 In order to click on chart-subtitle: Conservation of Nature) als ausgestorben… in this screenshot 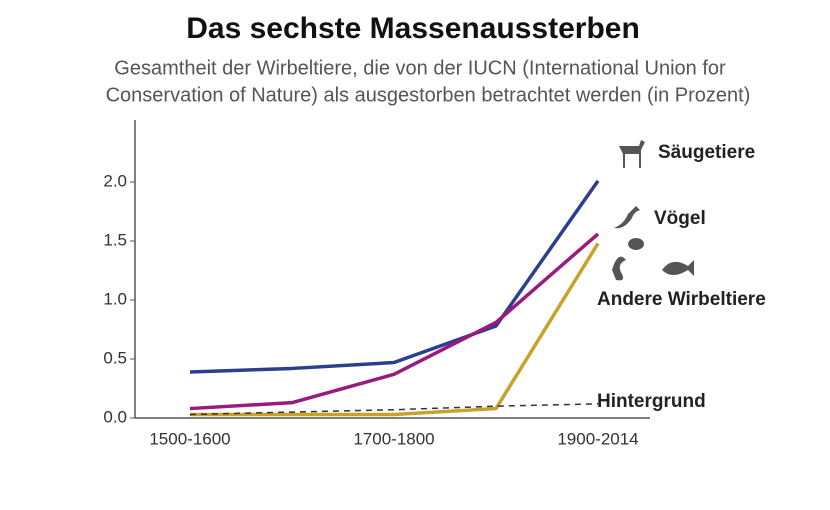, I will do `click(428, 95)`.